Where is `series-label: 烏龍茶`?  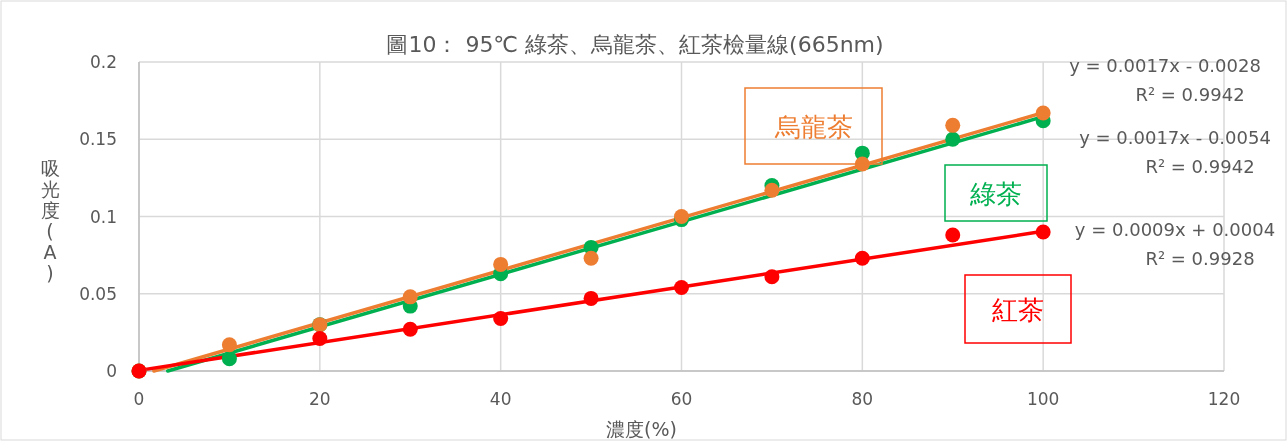 series-label: 烏龍茶 is located at coordinates (813, 127).